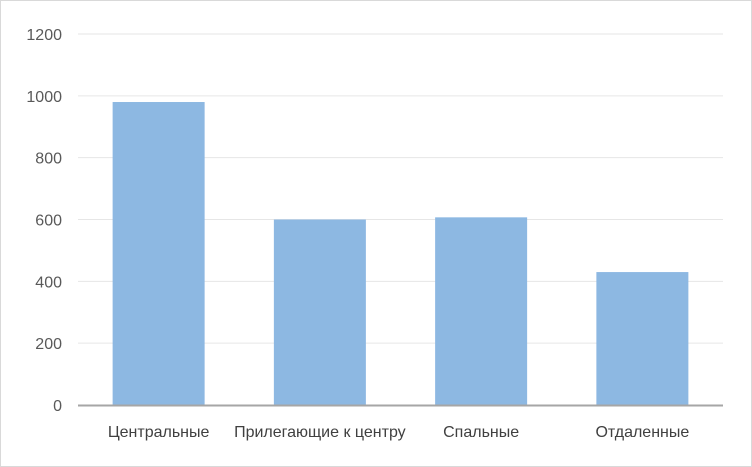 The image size is (752, 467). What do you see at coordinates (48, 282) in the screenshot?
I see `y-tick-label: 400` at bounding box center [48, 282].